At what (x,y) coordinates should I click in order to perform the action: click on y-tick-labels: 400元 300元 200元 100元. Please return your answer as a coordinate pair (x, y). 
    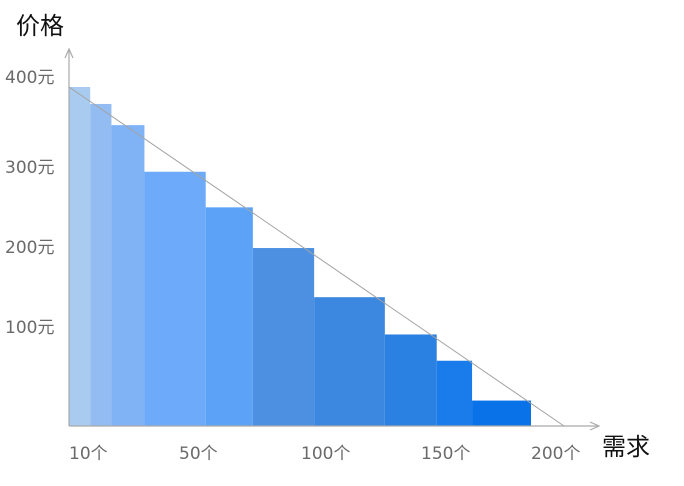
    Looking at the image, I should click on (29, 203).